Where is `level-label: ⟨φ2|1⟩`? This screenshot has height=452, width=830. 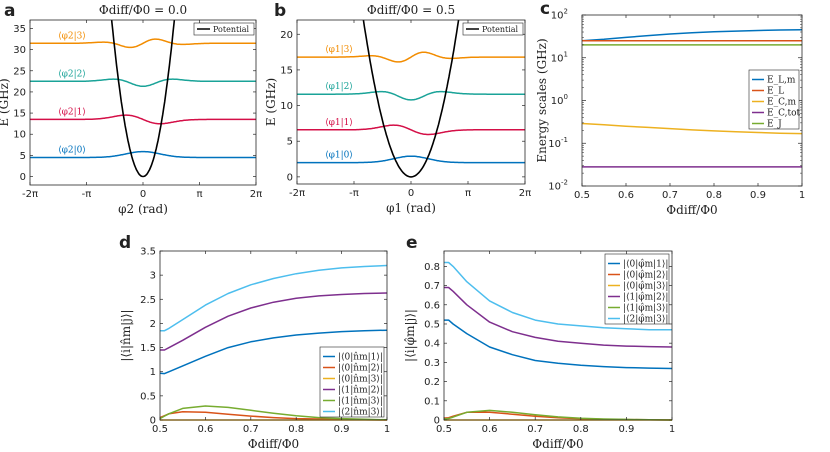
level-label: ⟨φ2|1⟩ is located at coordinates (72, 112).